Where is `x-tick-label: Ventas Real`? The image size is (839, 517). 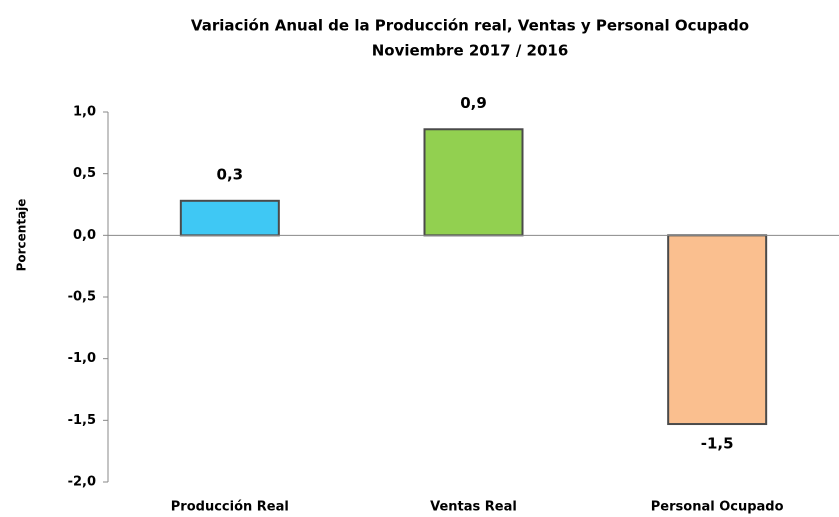
x-tick-label: Ventas Real is located at coordinates (473, 507).